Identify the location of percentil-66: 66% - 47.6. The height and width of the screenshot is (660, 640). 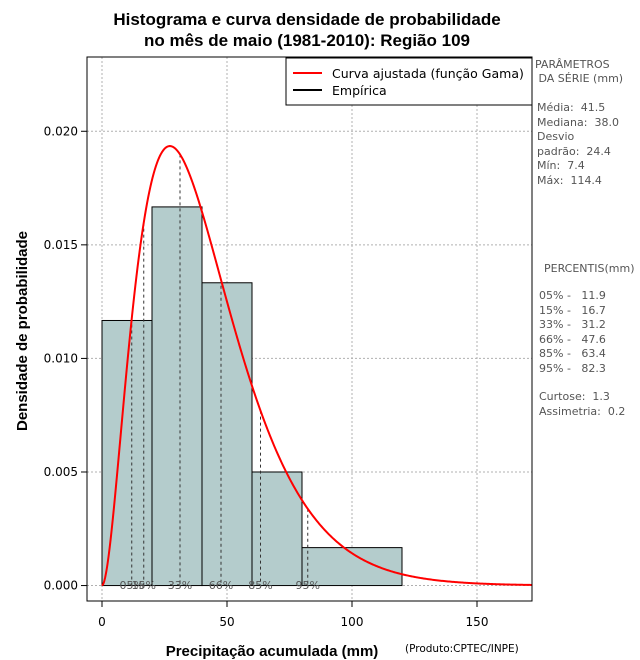
(572, 339).